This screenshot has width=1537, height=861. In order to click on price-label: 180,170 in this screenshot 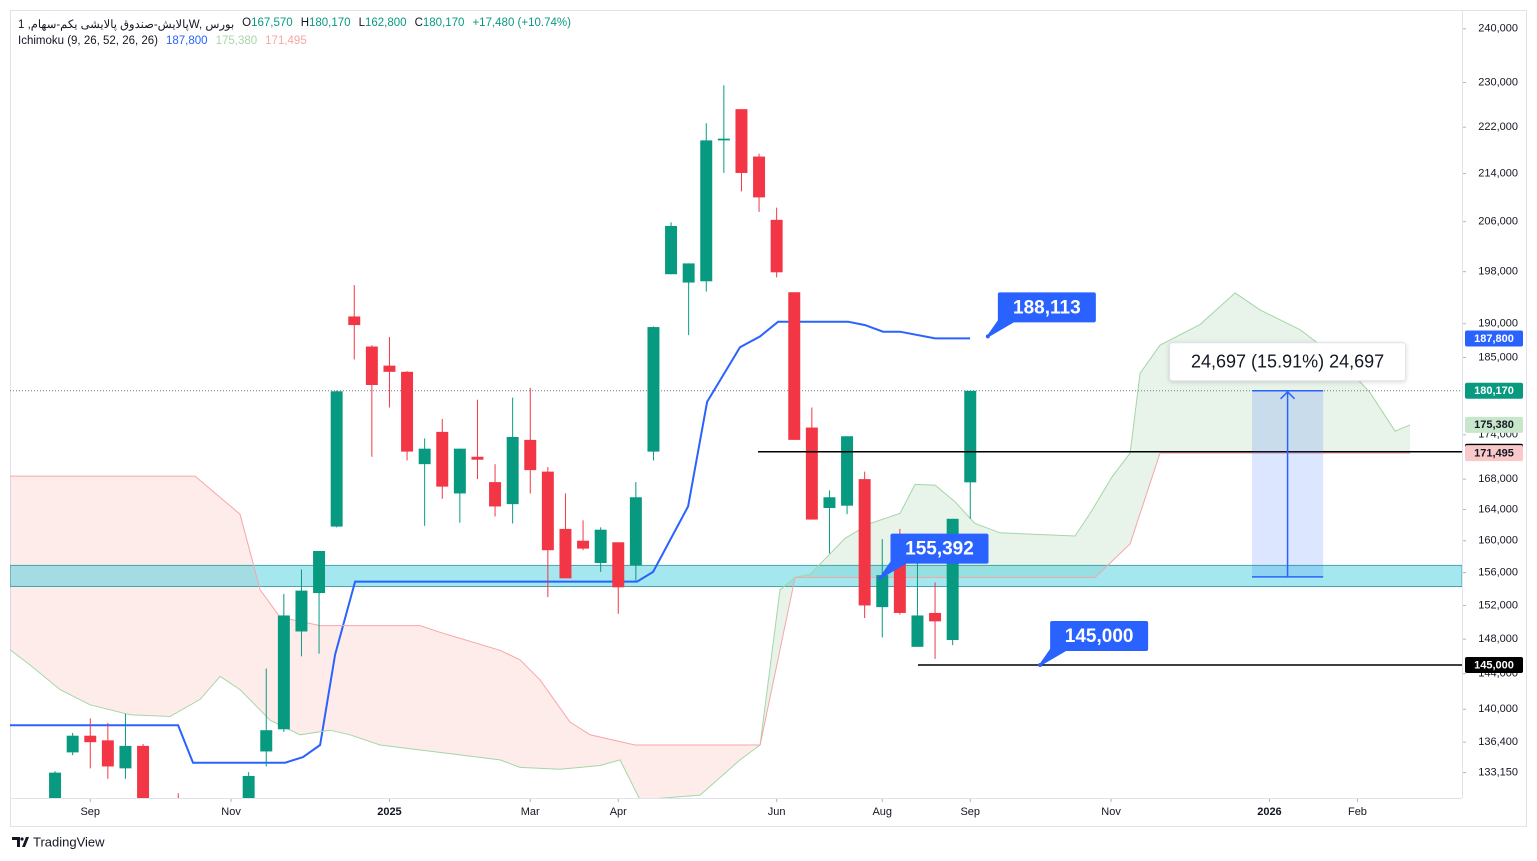, I will do `click(1494, 391)`.